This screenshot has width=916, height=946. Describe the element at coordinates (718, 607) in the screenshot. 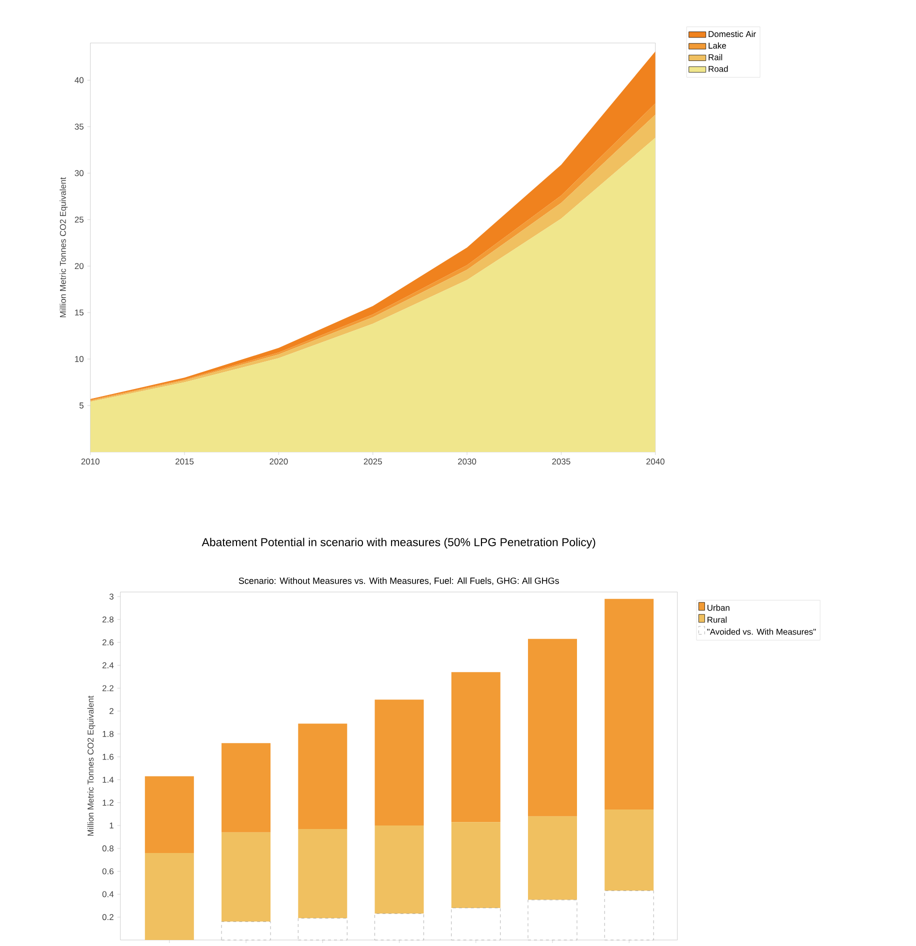

I see `legend-label: Urban` at that location.